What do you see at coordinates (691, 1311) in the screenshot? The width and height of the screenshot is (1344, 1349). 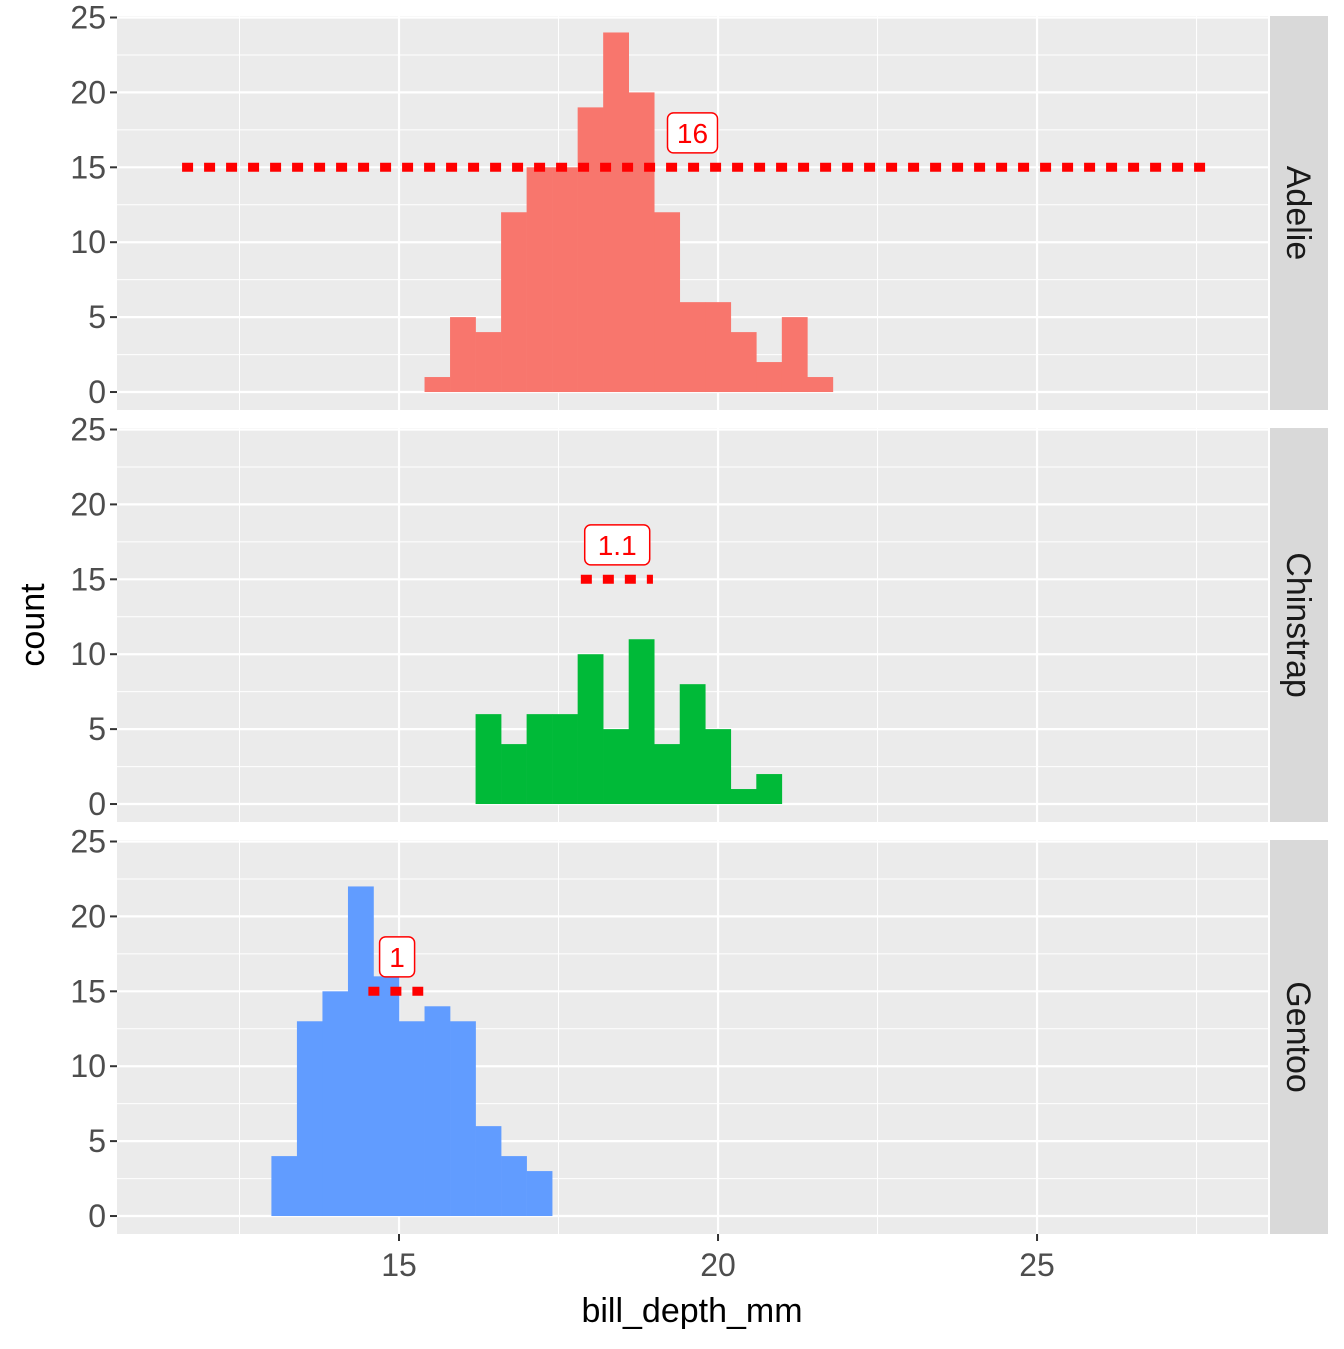 I see `x-axis-label: bill_depth_mm` at bounding box center [691, 1311].